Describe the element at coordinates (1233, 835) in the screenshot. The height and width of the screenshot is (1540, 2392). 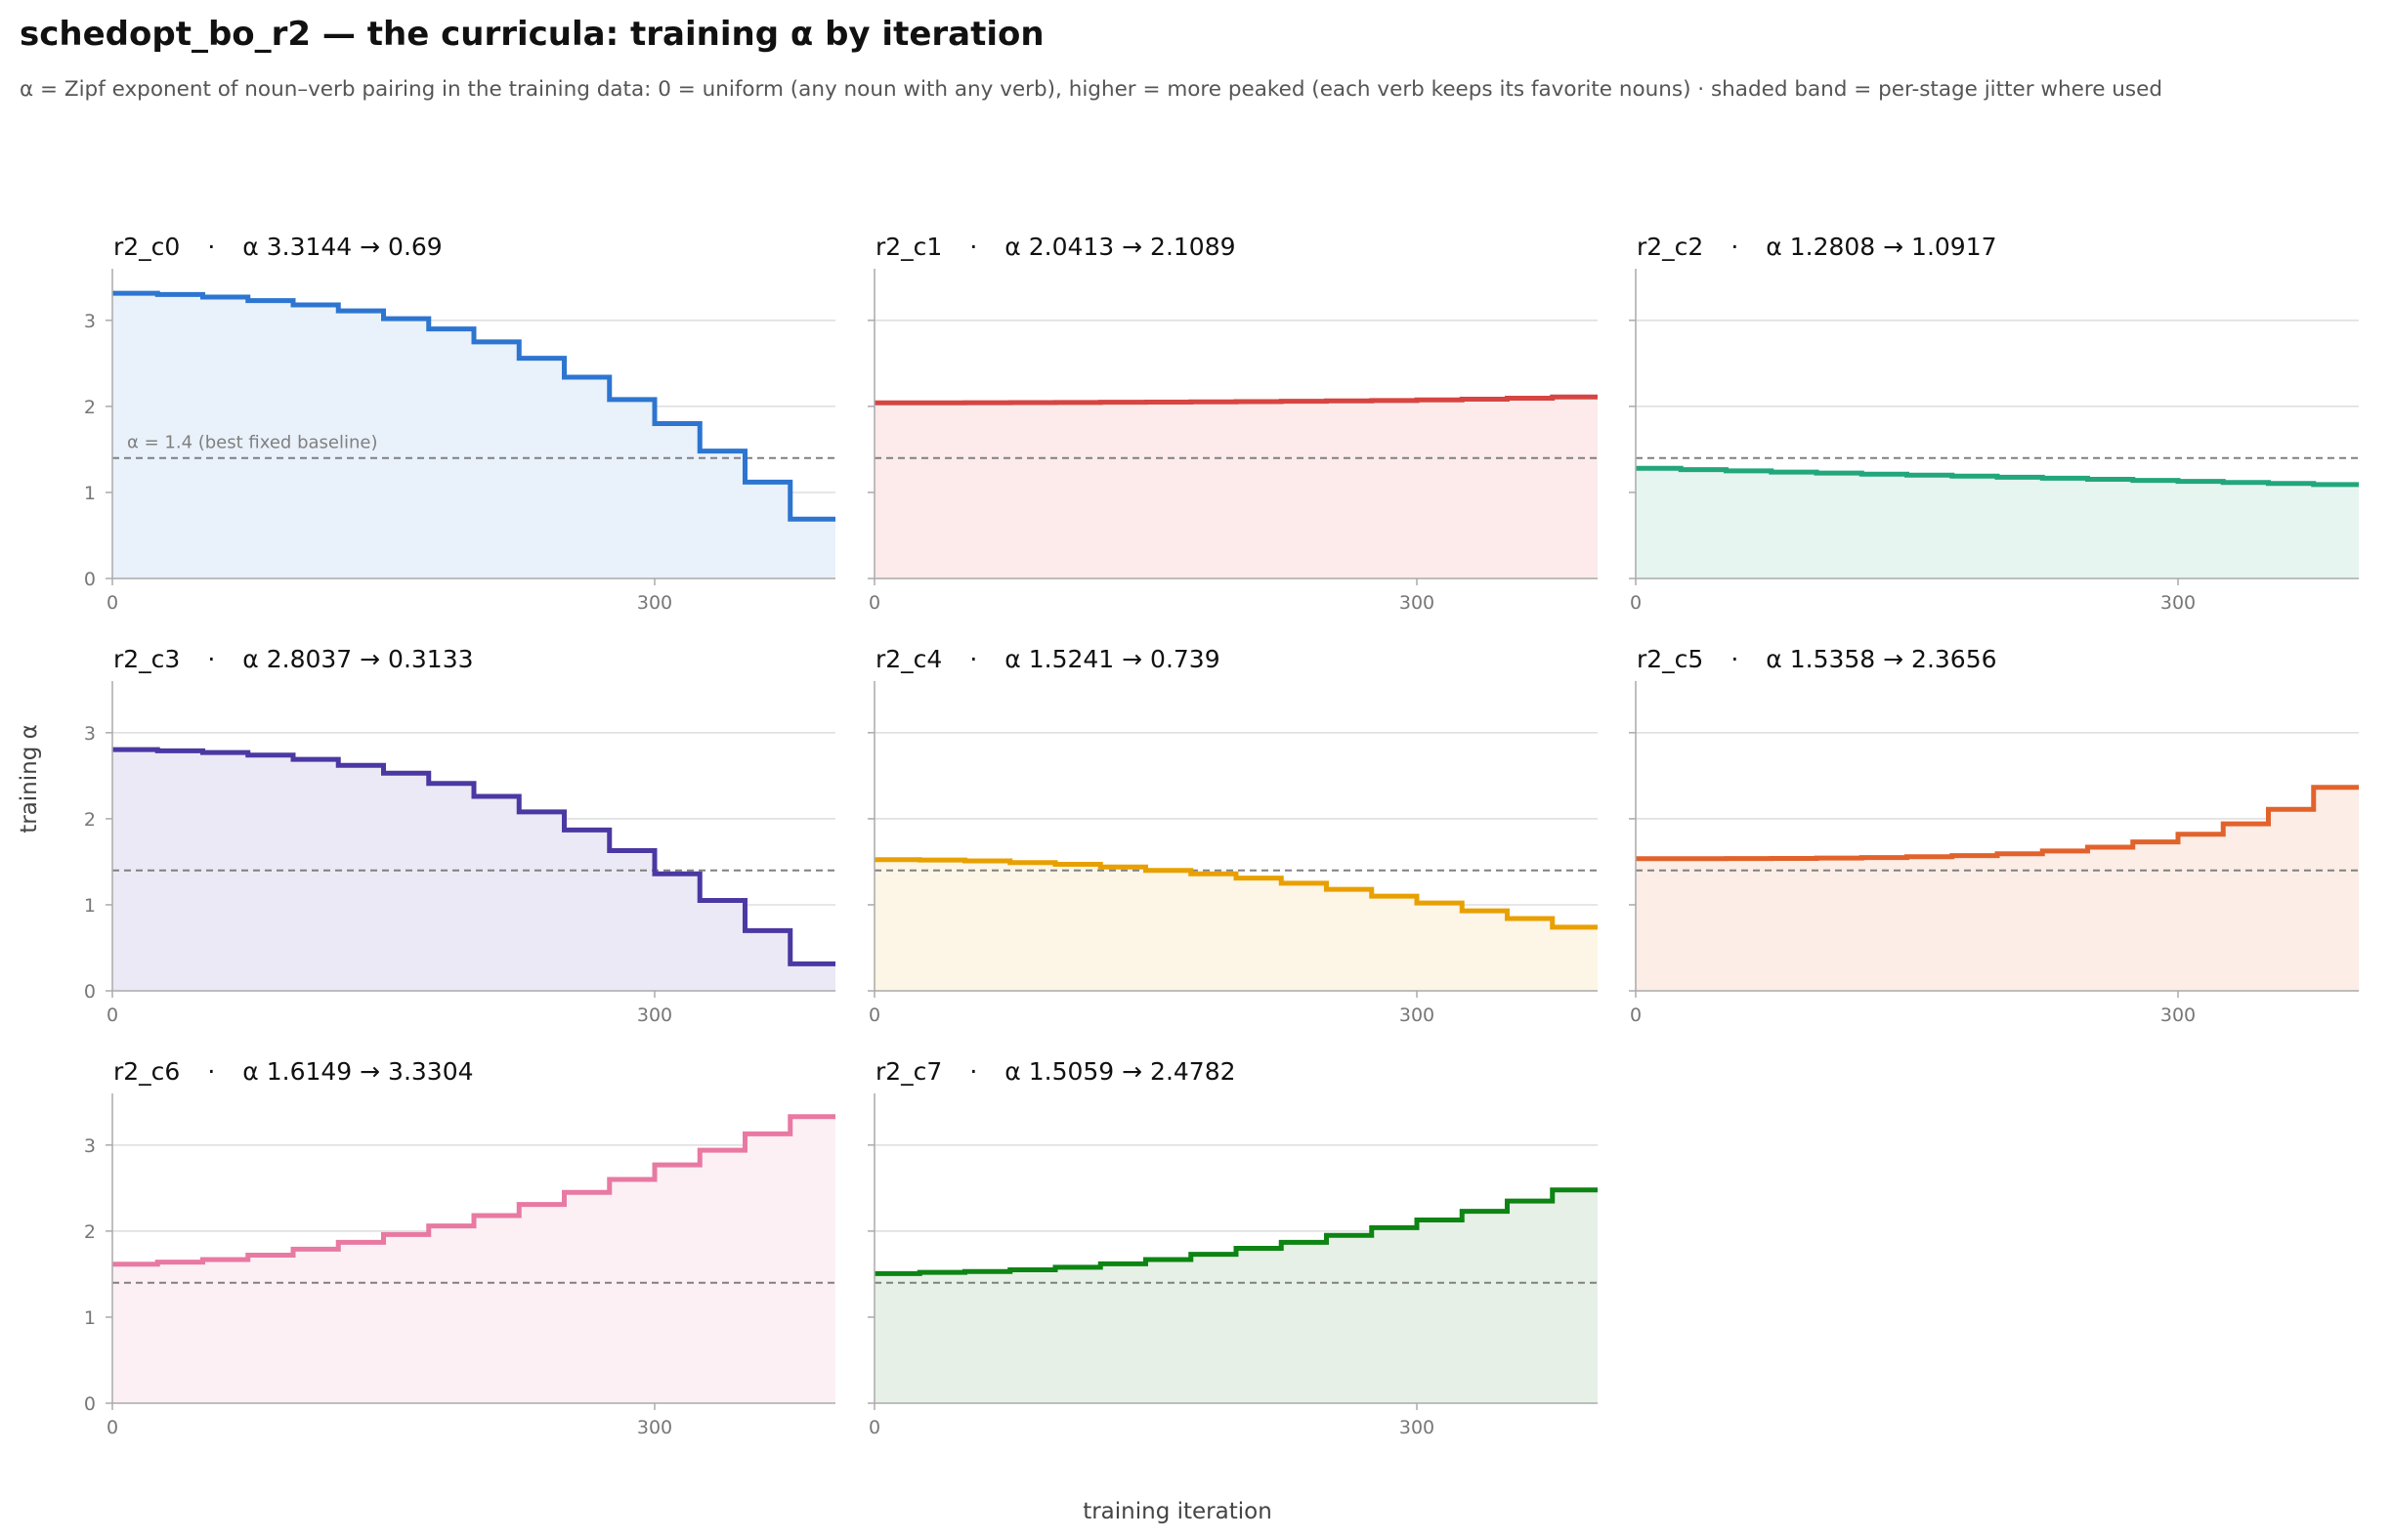
I see `subplot-r2_c4: 0 300 r2_c4 · α 1.5241 → 0.739` at that location.